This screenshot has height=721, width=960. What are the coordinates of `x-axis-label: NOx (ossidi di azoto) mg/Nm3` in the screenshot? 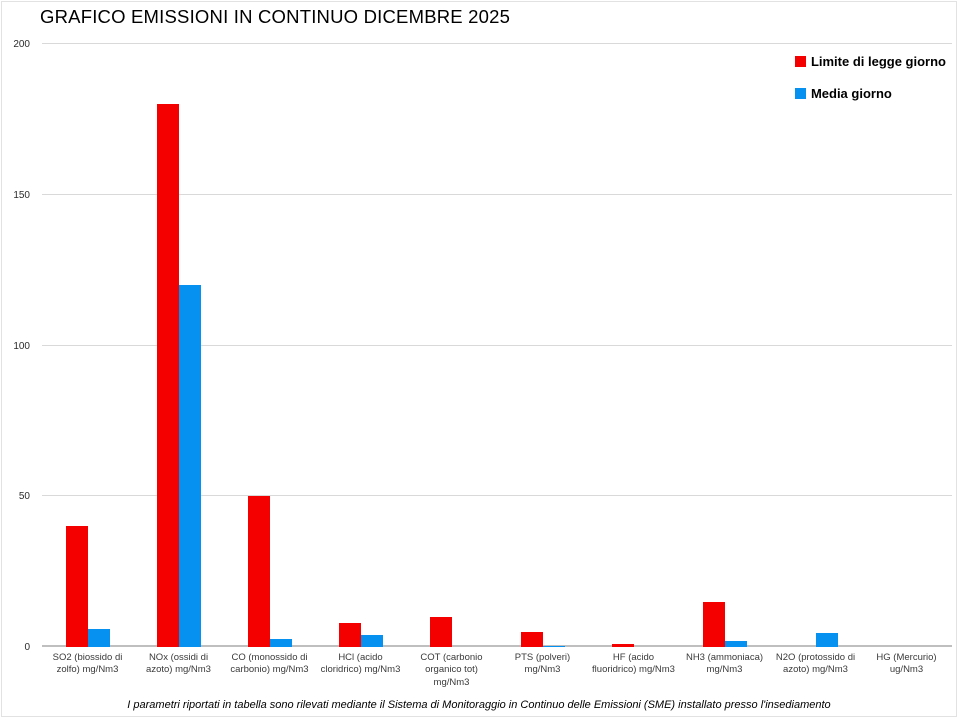 It's located at (178, 664).